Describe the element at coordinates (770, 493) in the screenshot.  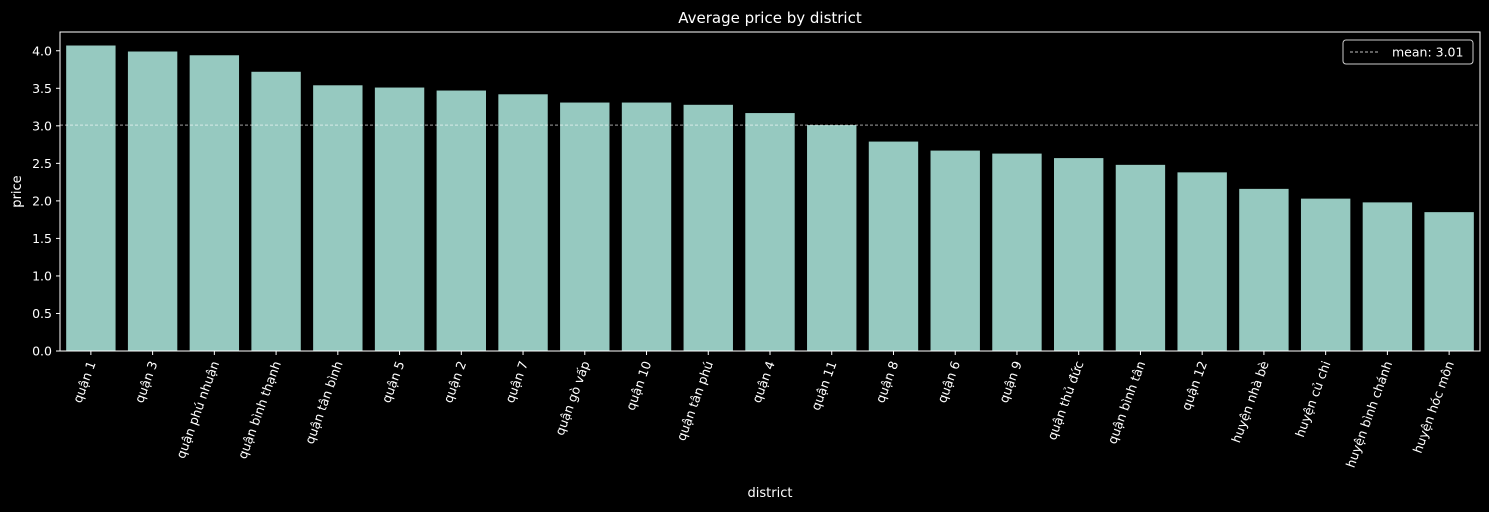
I see `x-axis-label: district` at that location.